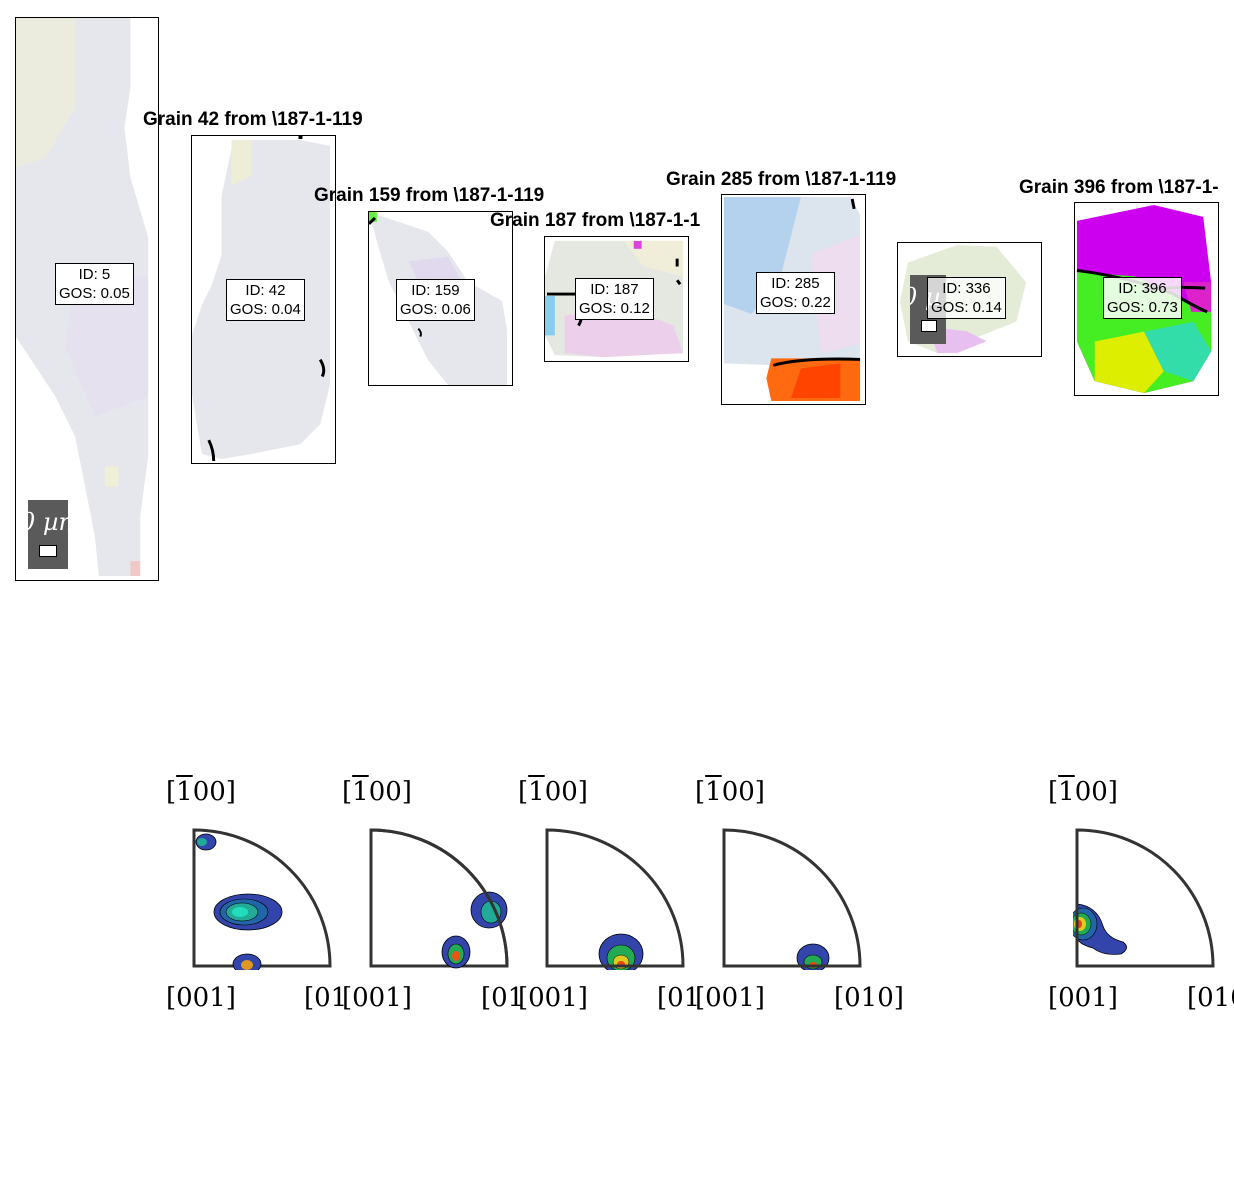  I want to click on grain-187-label: ID: 187 GOS: 0.12, so click(614, 299).